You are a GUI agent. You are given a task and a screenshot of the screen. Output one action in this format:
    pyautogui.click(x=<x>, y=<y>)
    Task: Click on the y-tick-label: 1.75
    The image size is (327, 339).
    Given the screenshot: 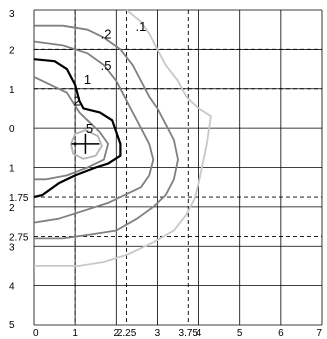 What is the action you would take?
    pyautogui.click(x=19, y=198)
    